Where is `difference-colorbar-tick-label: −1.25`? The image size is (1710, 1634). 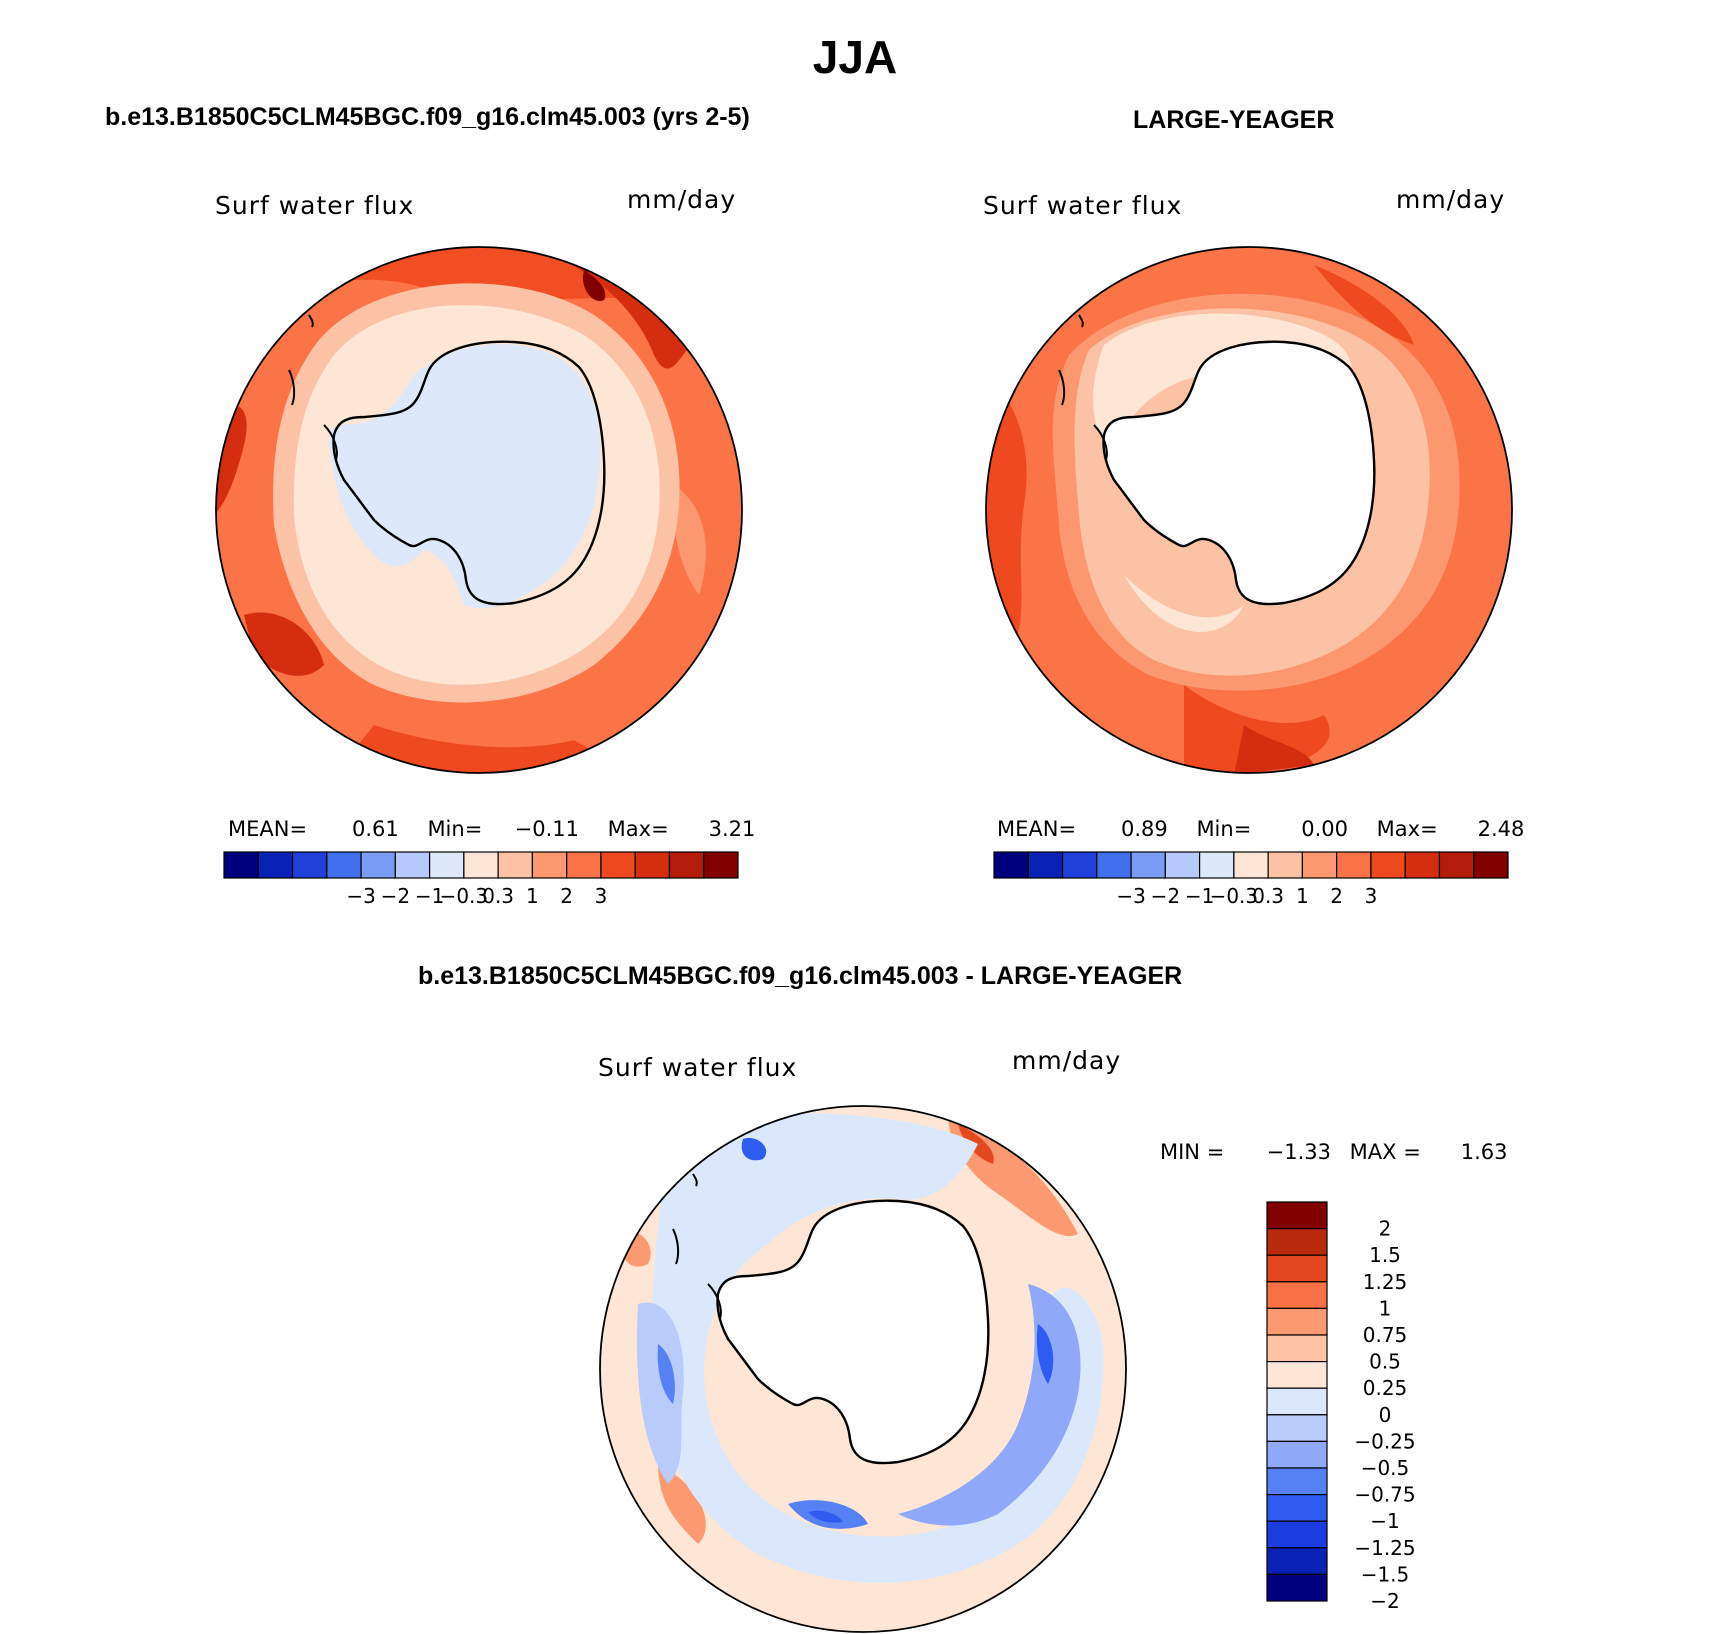 difference-colorbar-tick-label: −1.25 is located at coordinates (1384, 1548).